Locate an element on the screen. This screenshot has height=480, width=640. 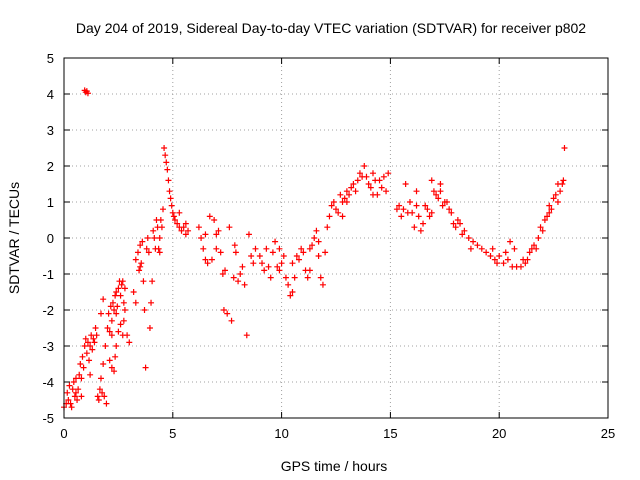
y-tick-label: -5 is located at coordinates (48, 418).